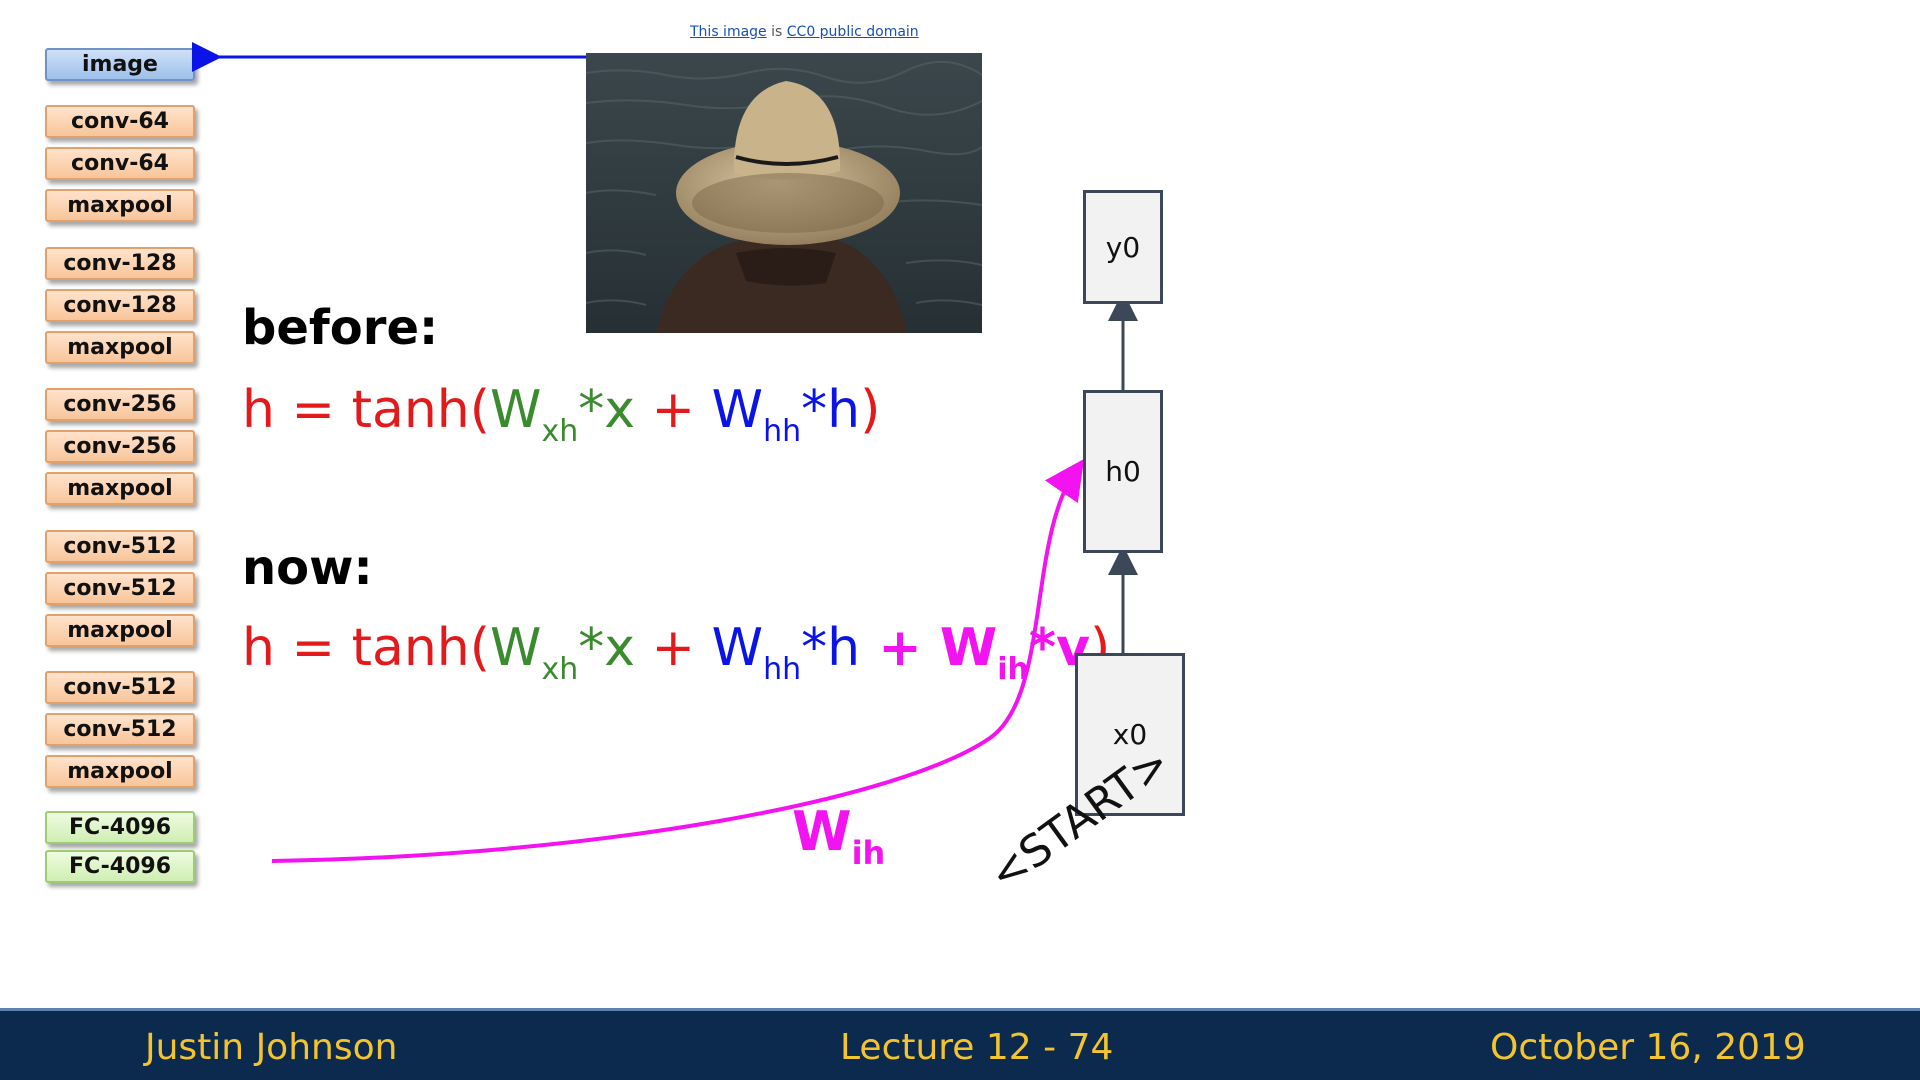  Describe the element at coordinates (366, 410) in the screenshot. I see `eq-before-h: h = tanh(` at that location.